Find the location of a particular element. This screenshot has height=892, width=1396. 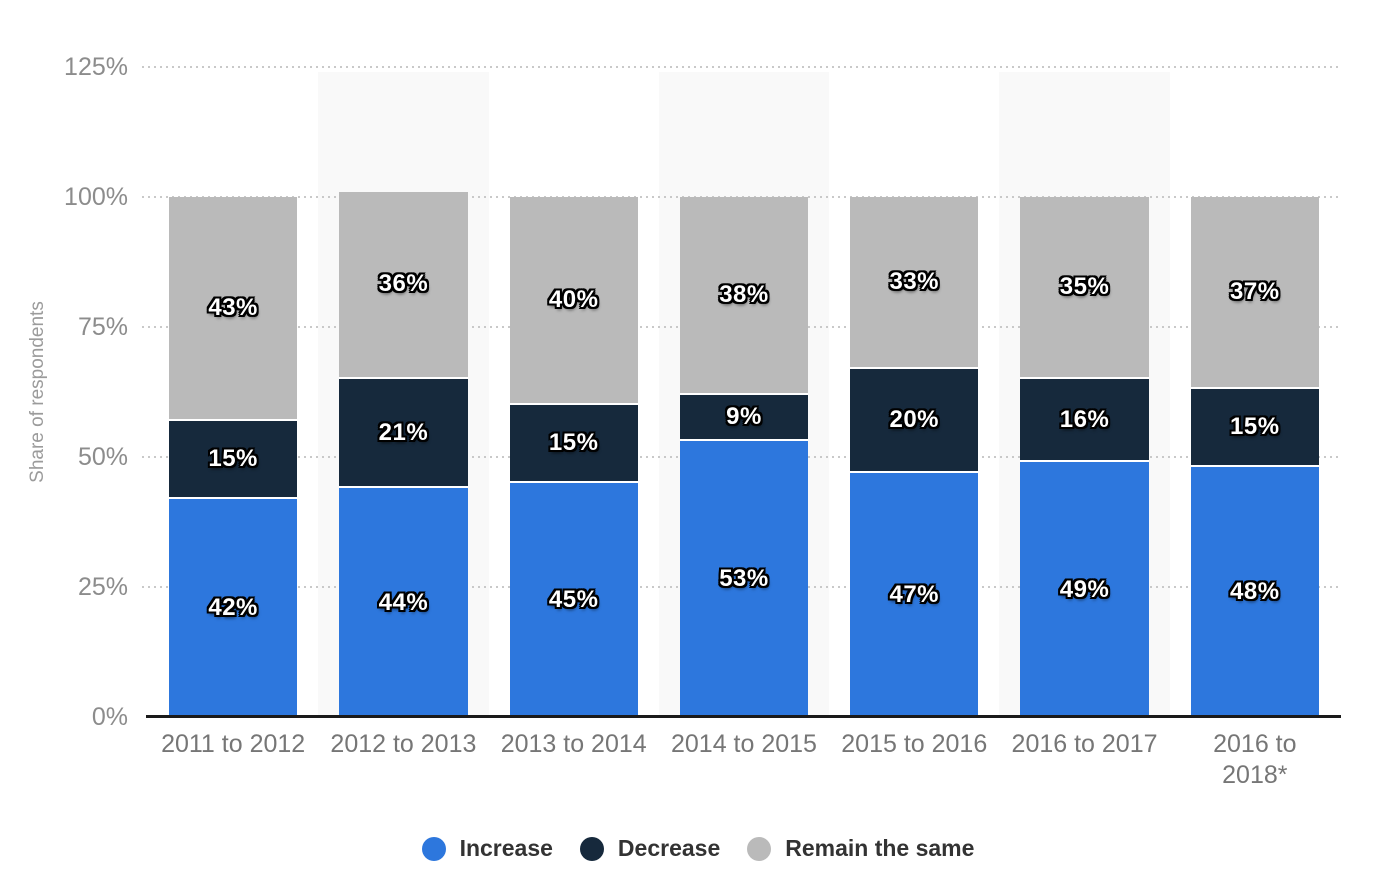

bar-segment-decrease: 21% is located at coordinates (403, 434).